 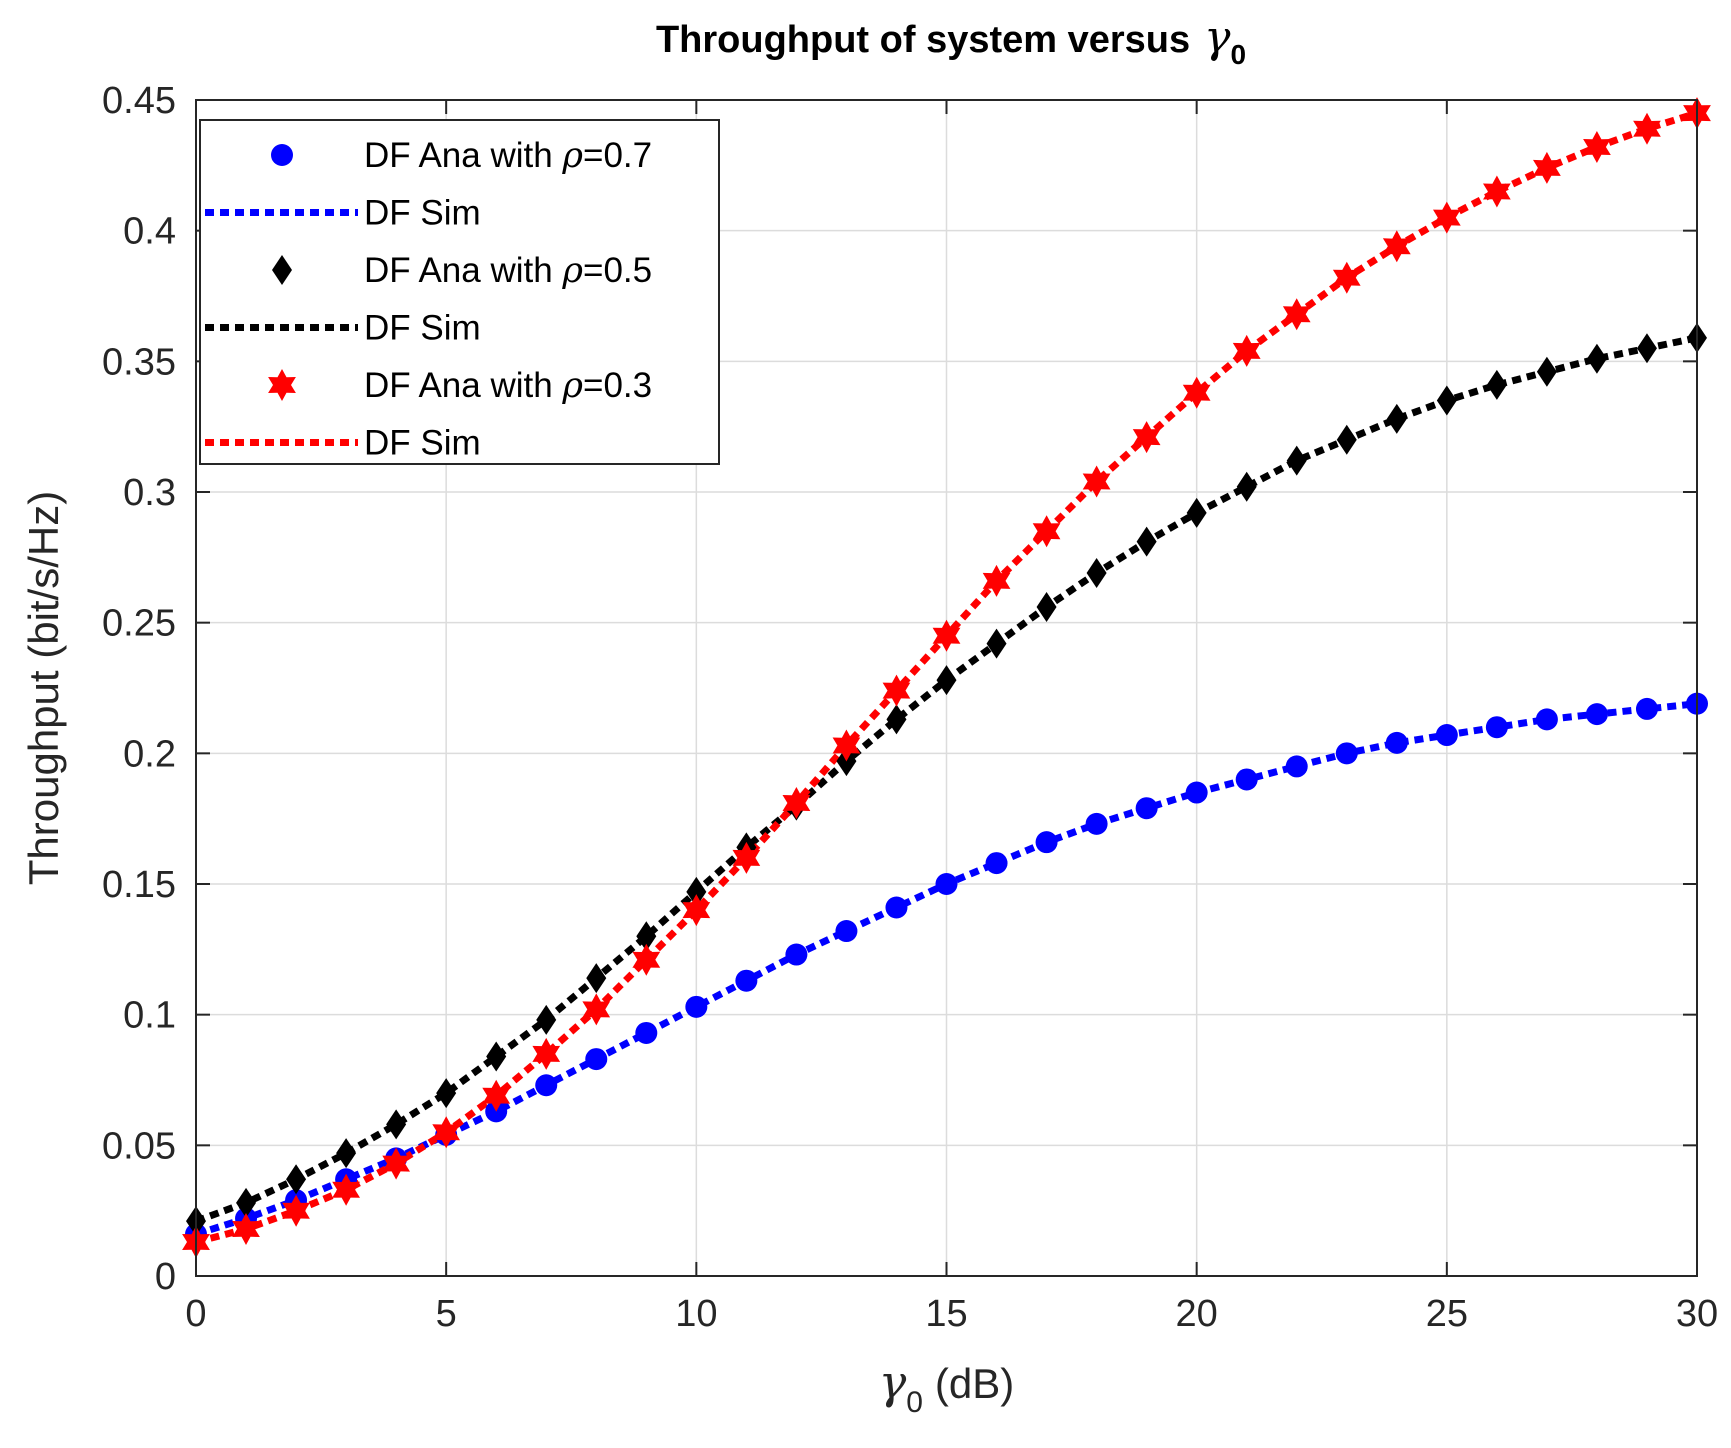 What do you see at coordinates (893, 1382) in the screenshot?
I see `x-axis-gamma: γ` at bounding box center [893, 1382].